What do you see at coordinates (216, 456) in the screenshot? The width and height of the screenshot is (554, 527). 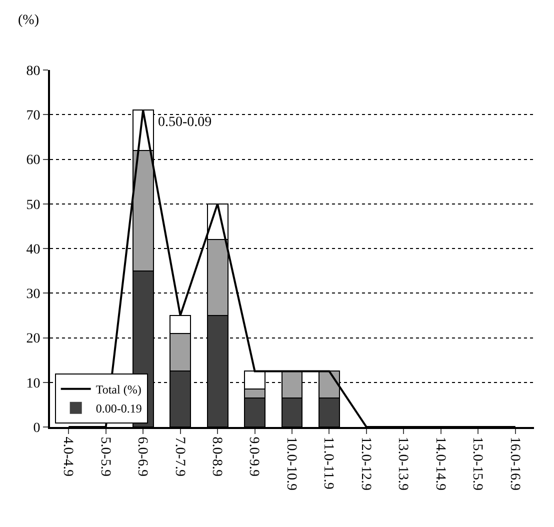 I see `x-tick-label: 8.0-8.9` at bounding box center [216, 456].